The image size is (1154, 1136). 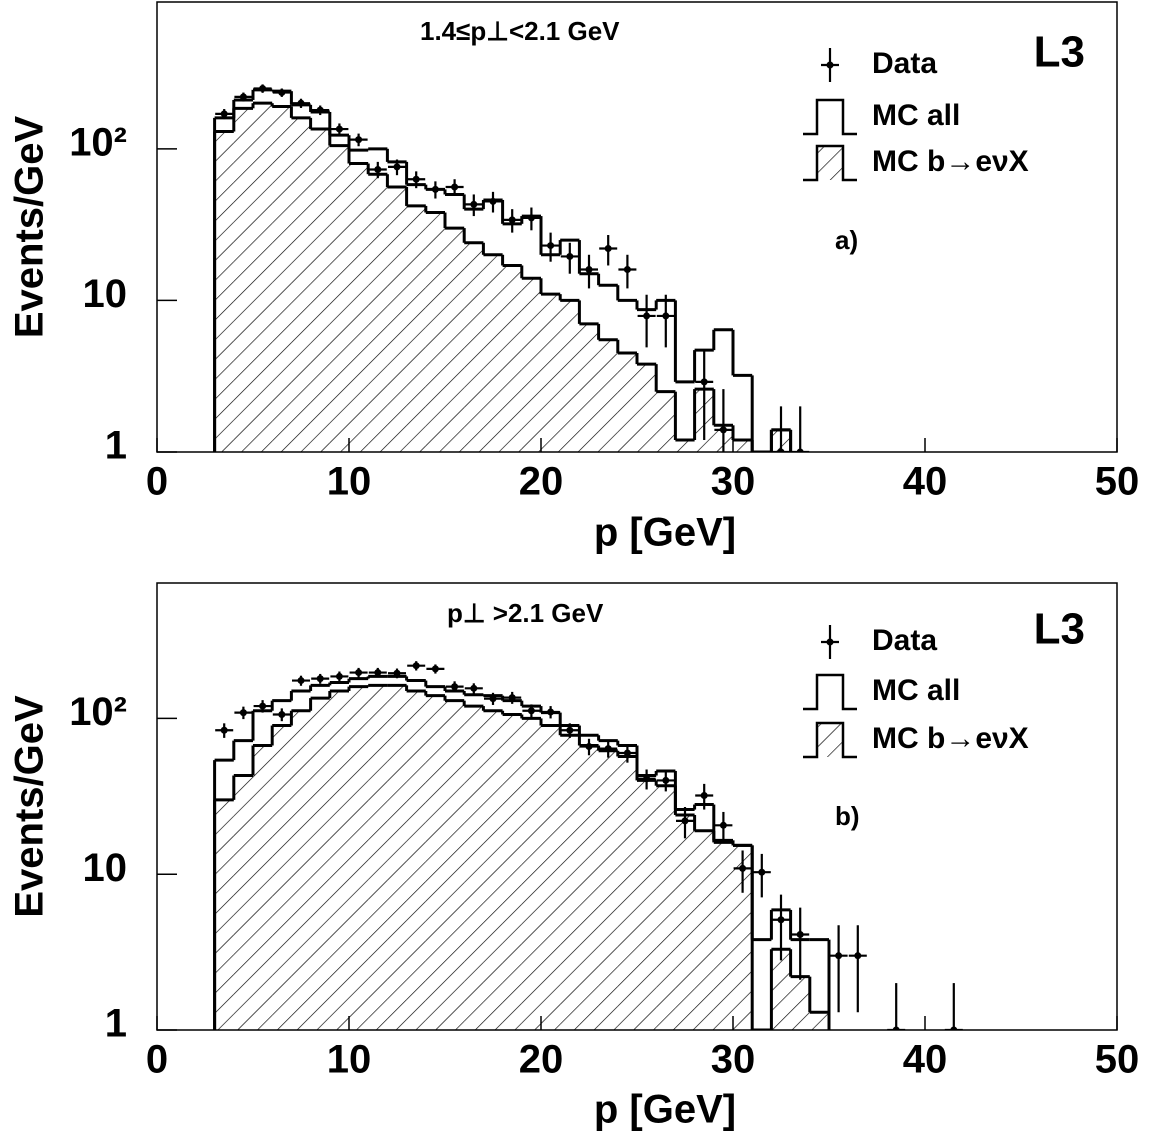 What do you see at coordinates (916, 115) in the screenshot?
I see `legend-label: MC all` at bounding box center [916, 115].